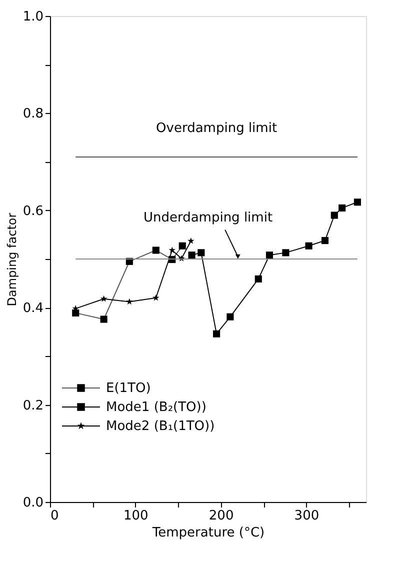 This screenshot has height=563, width=400. What do you see at coordinates (33, 114) in the screenshot?
I see `y-tick-label: 0.8` at bounding box center [33, 114].